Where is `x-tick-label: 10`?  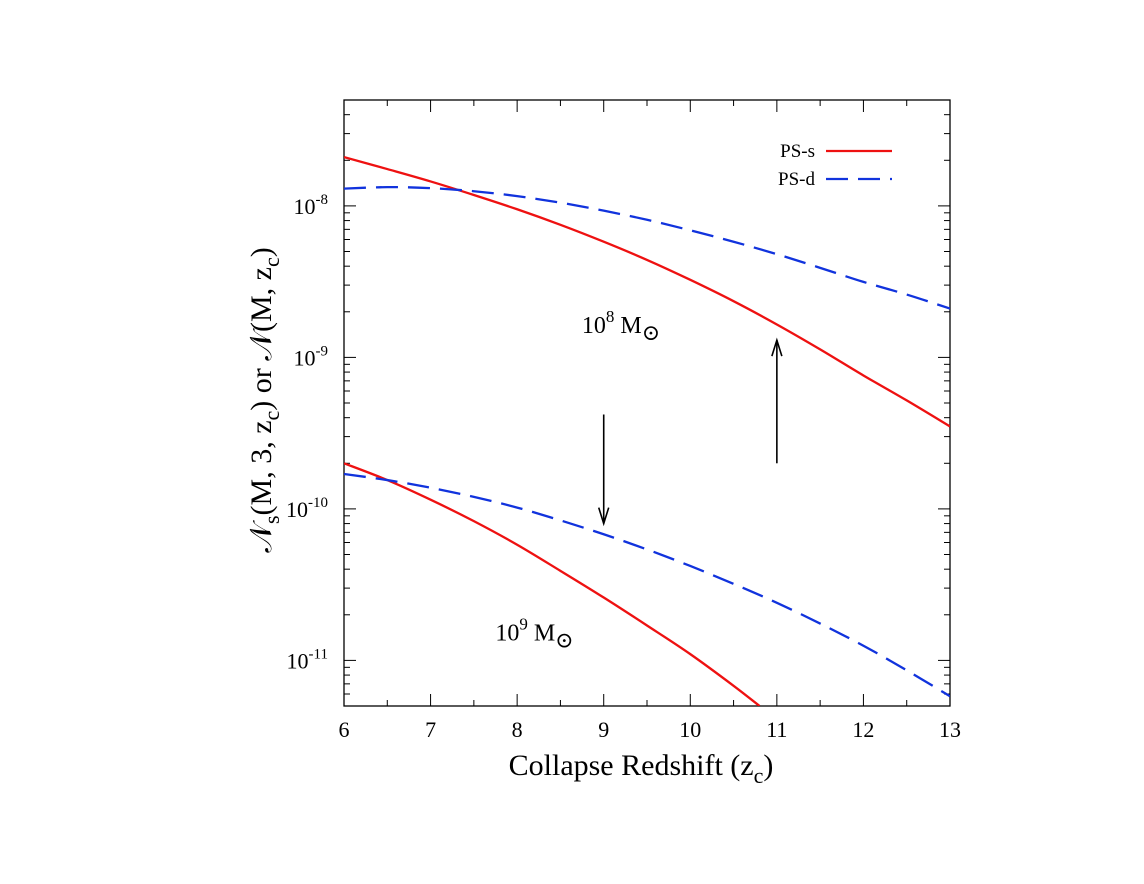 x-tick-label: 10 is located at coordinates (690, 729).